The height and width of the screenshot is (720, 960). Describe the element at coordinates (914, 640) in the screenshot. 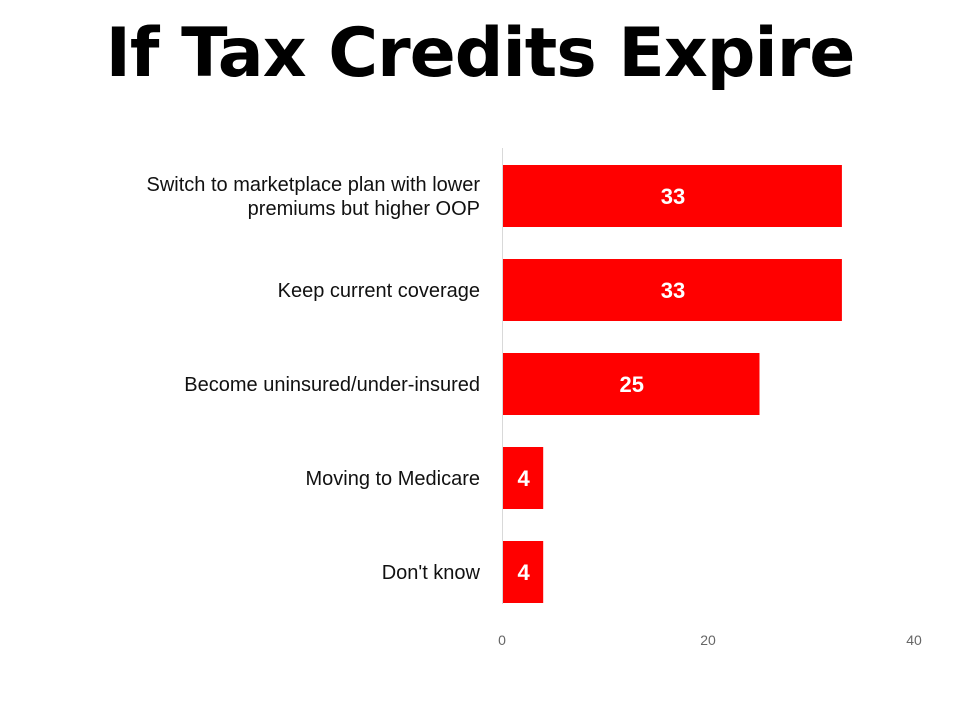

I see `x-tick-label-2: 40` at that location.